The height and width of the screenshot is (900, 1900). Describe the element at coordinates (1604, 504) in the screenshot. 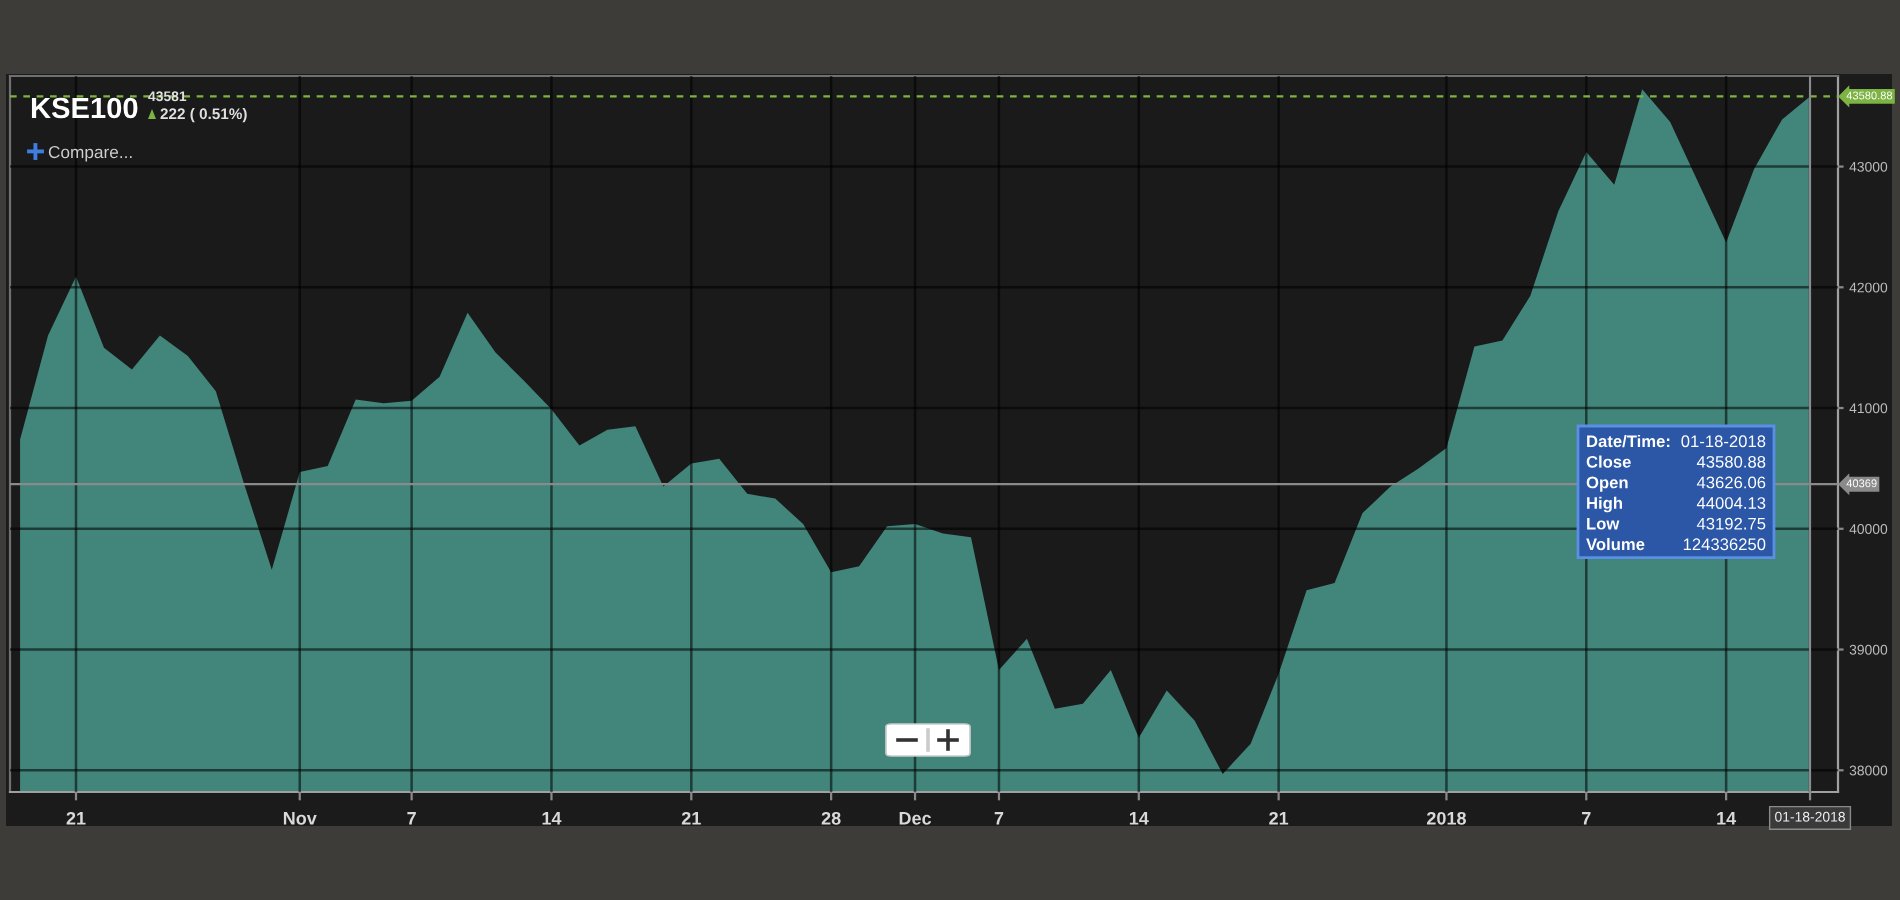

I see `annotation: High` at that location.